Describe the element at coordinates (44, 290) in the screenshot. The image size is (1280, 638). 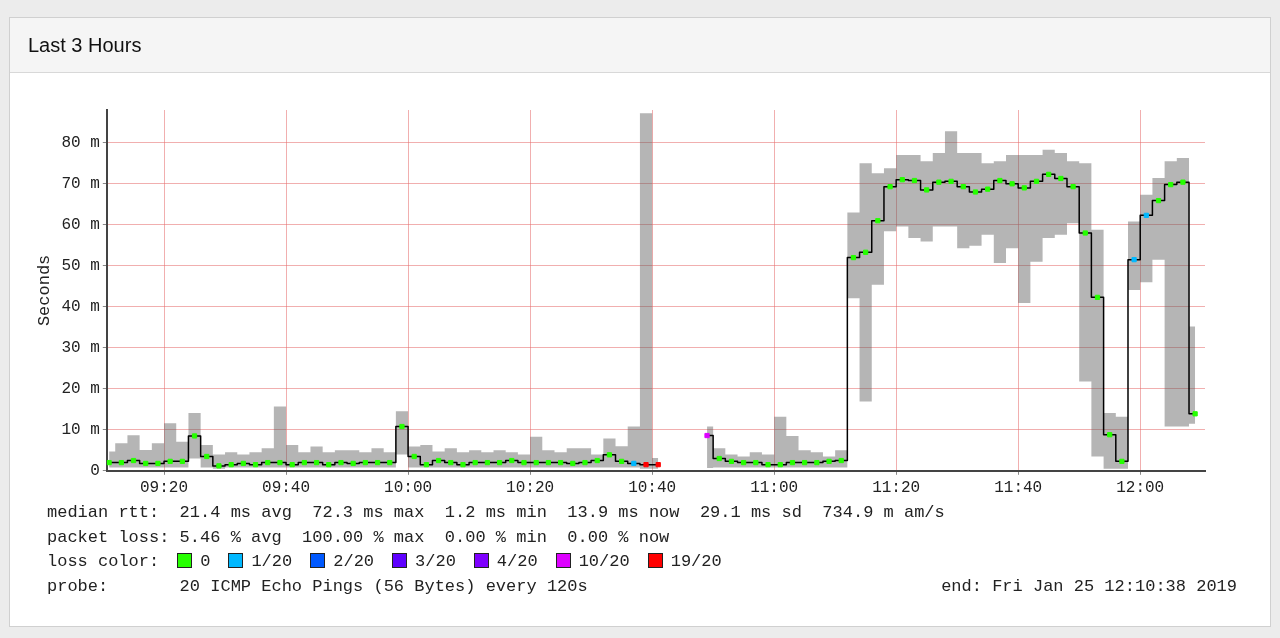
I see `y-axis-title: Seconds` at that location.